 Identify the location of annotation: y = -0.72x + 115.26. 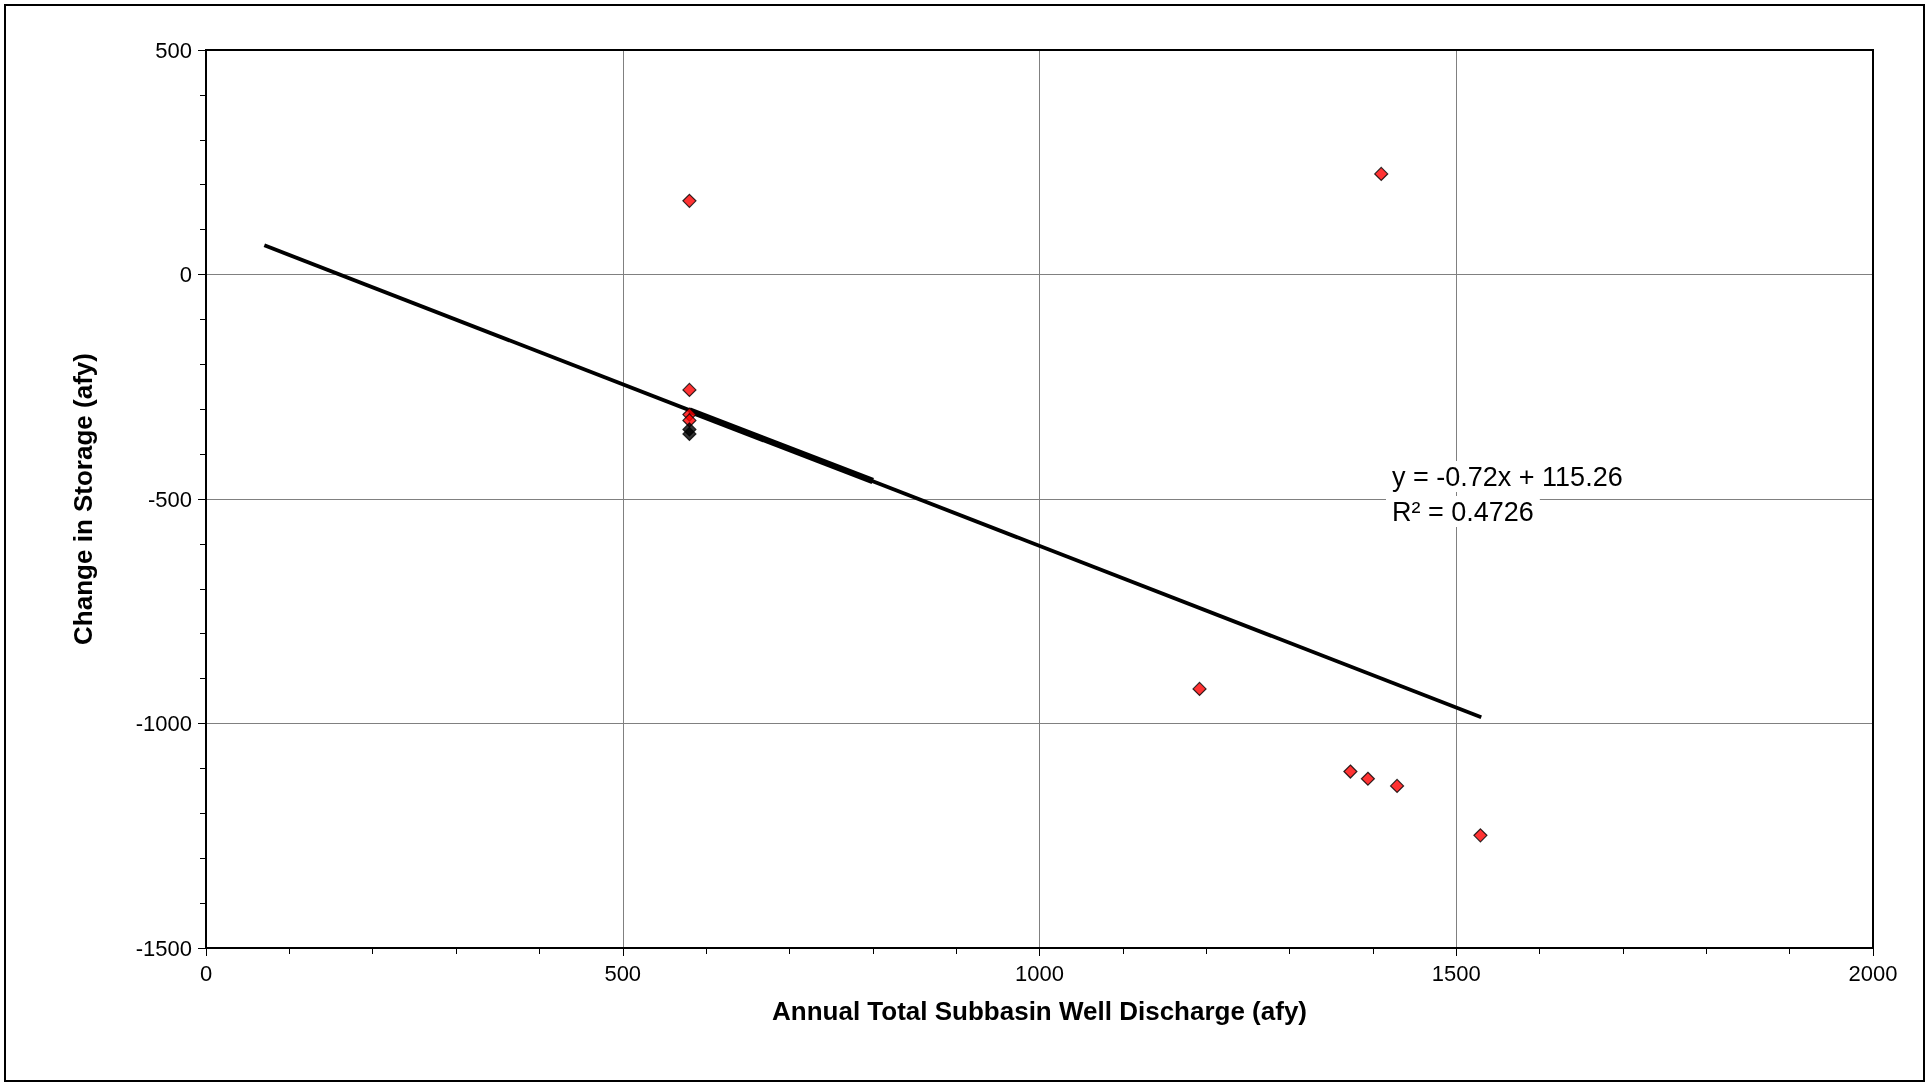
(1507, 476).